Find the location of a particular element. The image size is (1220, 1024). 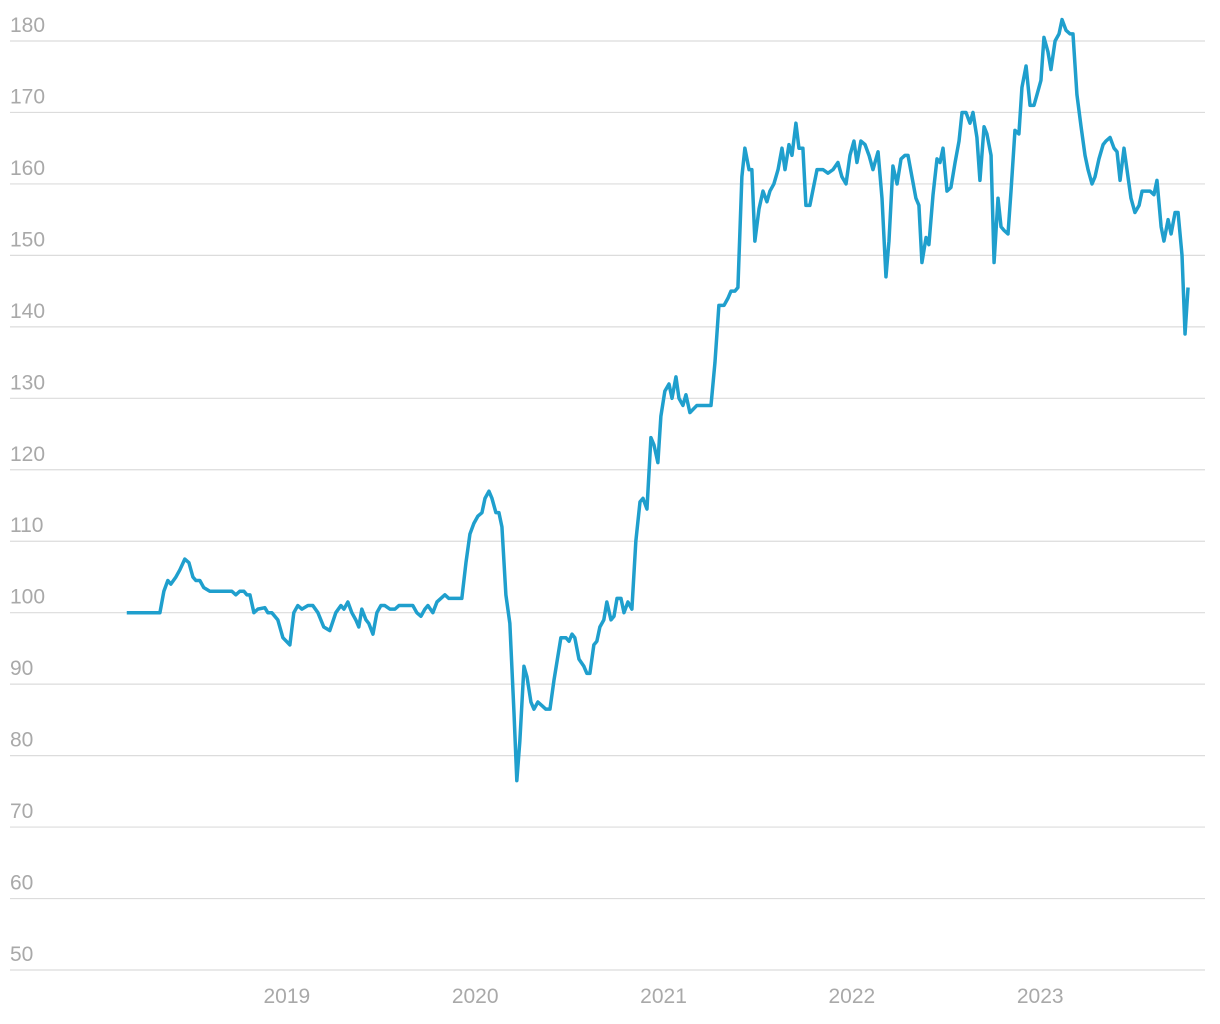

y-tick-label: 60 is located at coordinates (21, 883).